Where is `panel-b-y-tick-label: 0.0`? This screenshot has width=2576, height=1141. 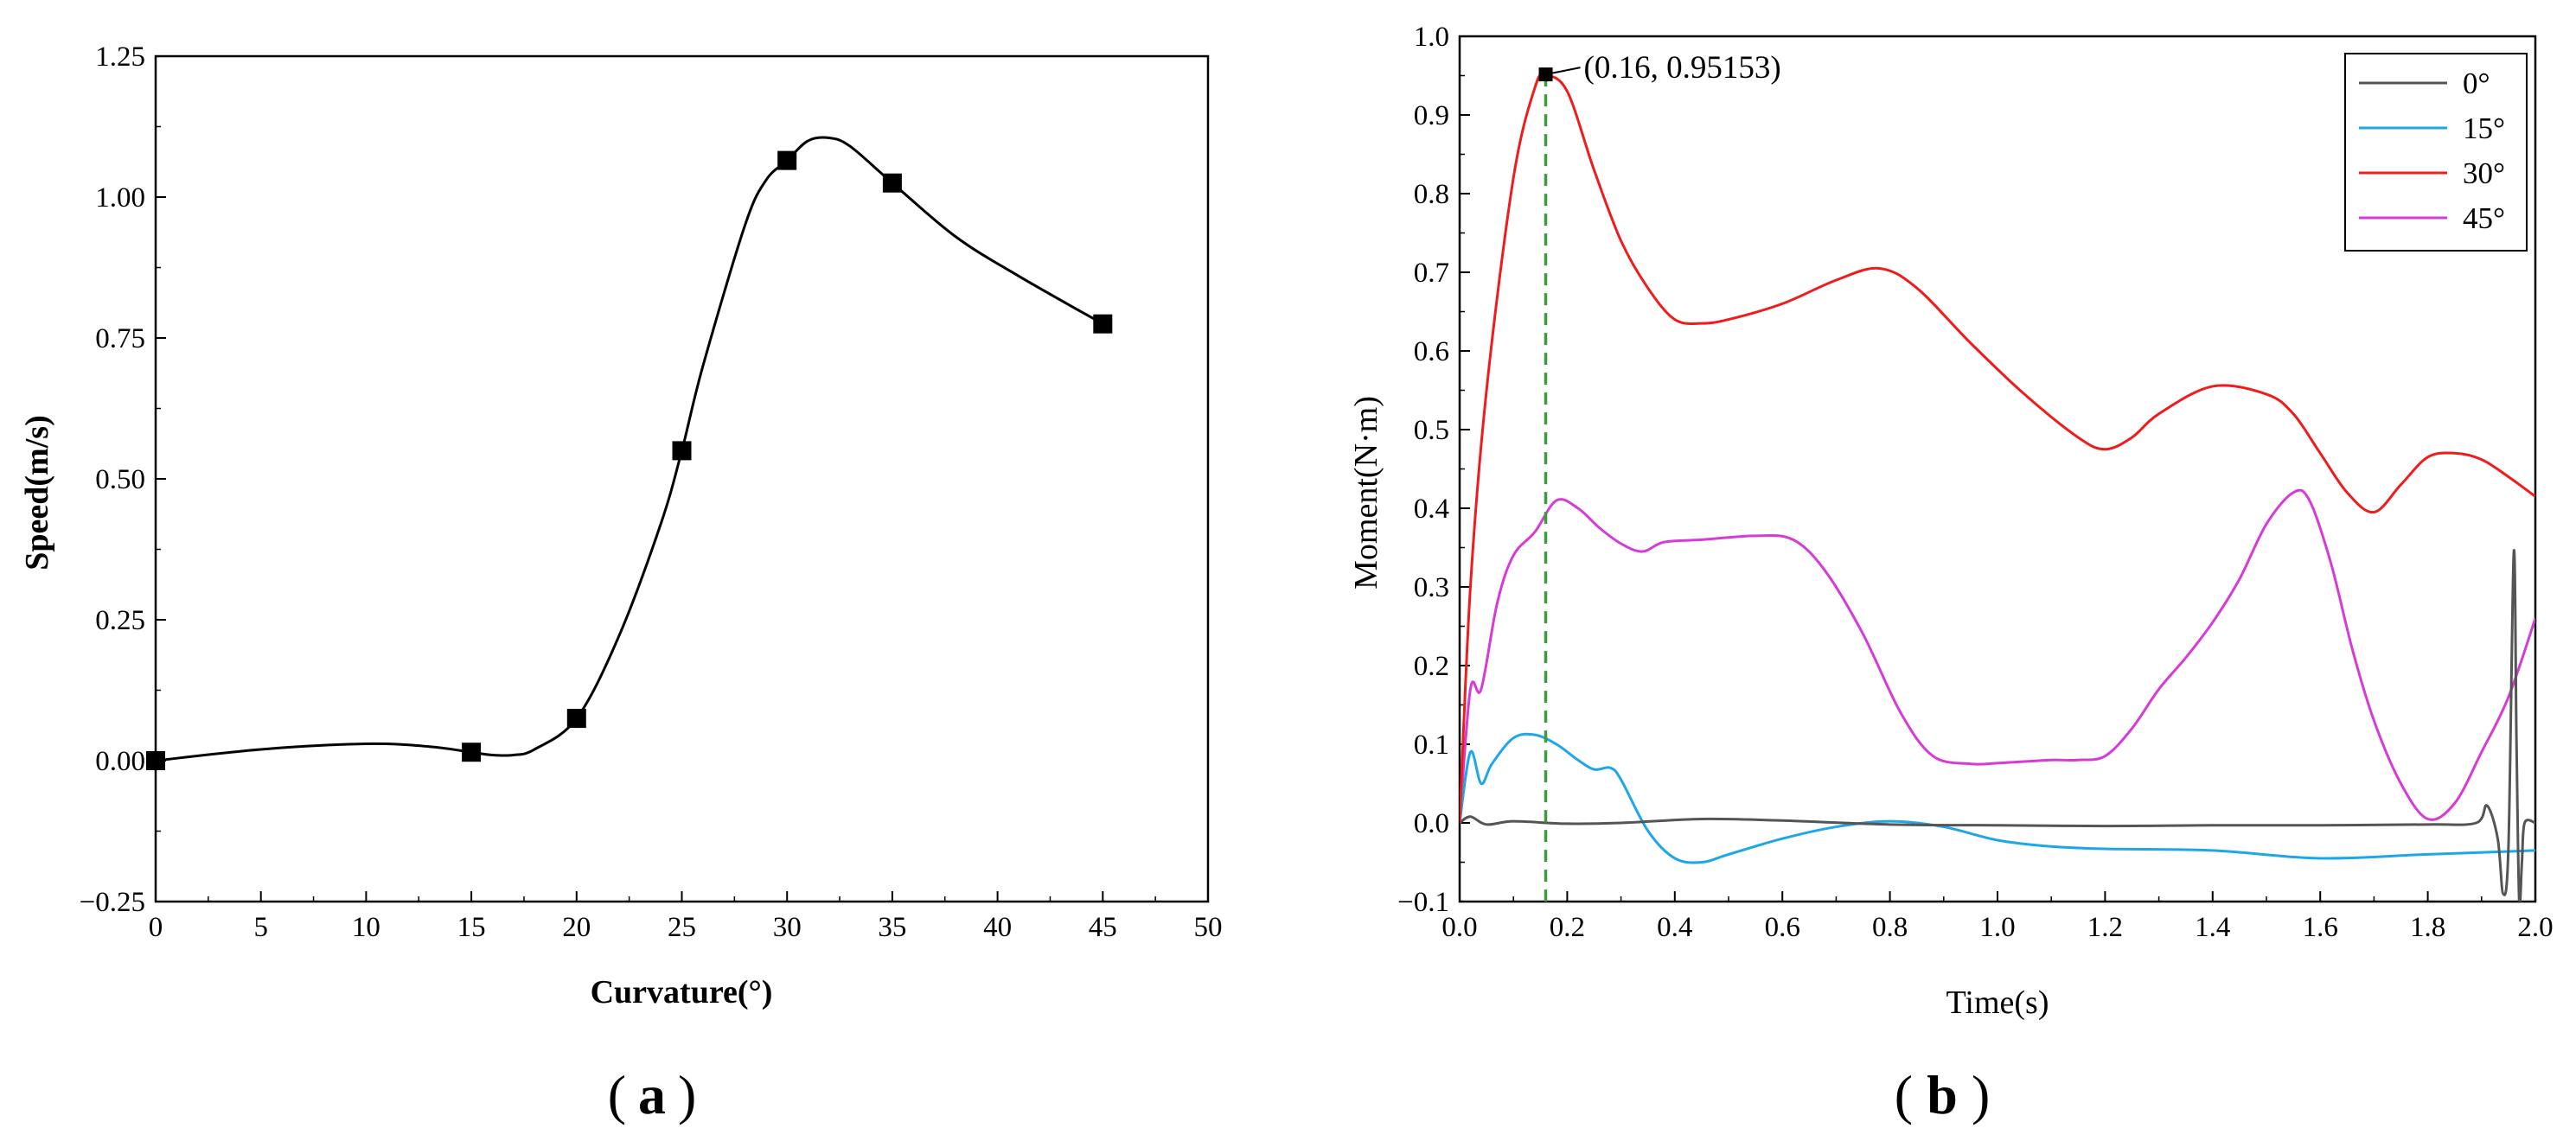 panel-b-y-tick-label: 0.0 is located at coordinates (1432, 823).